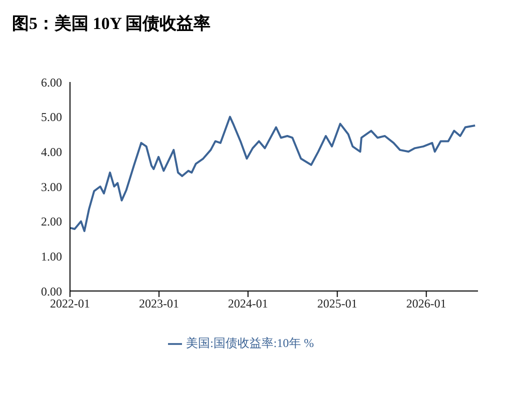  I want to click on y-tick-label: 2.00, so click(51, 221).